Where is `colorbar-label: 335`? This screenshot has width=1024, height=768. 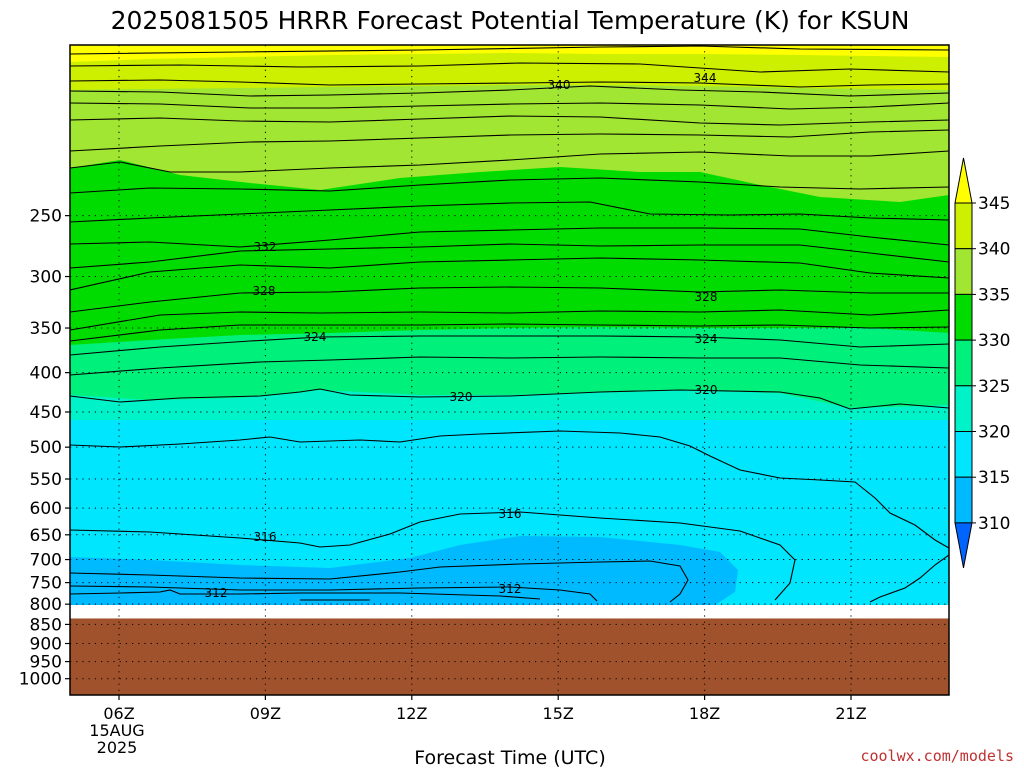 colorbar-label: 335 is located at coordinates (994, 295).